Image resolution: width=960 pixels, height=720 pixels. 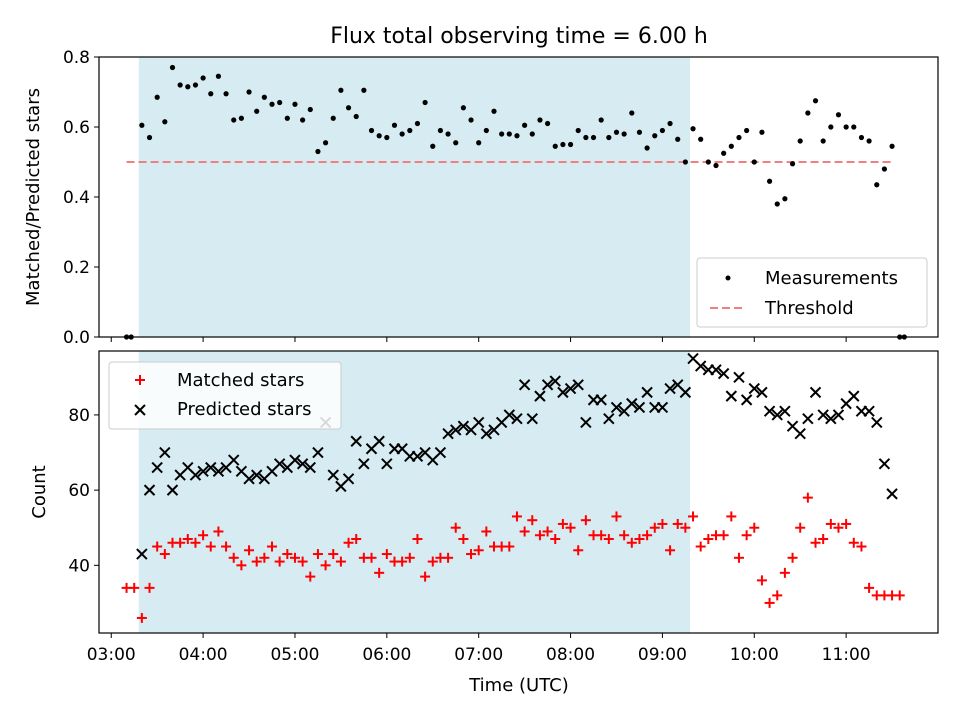 What do you see at coordinates (662, 655) in the screenshot?
I see `x-tick-label: 09:00` at bounding box center [662, 655].